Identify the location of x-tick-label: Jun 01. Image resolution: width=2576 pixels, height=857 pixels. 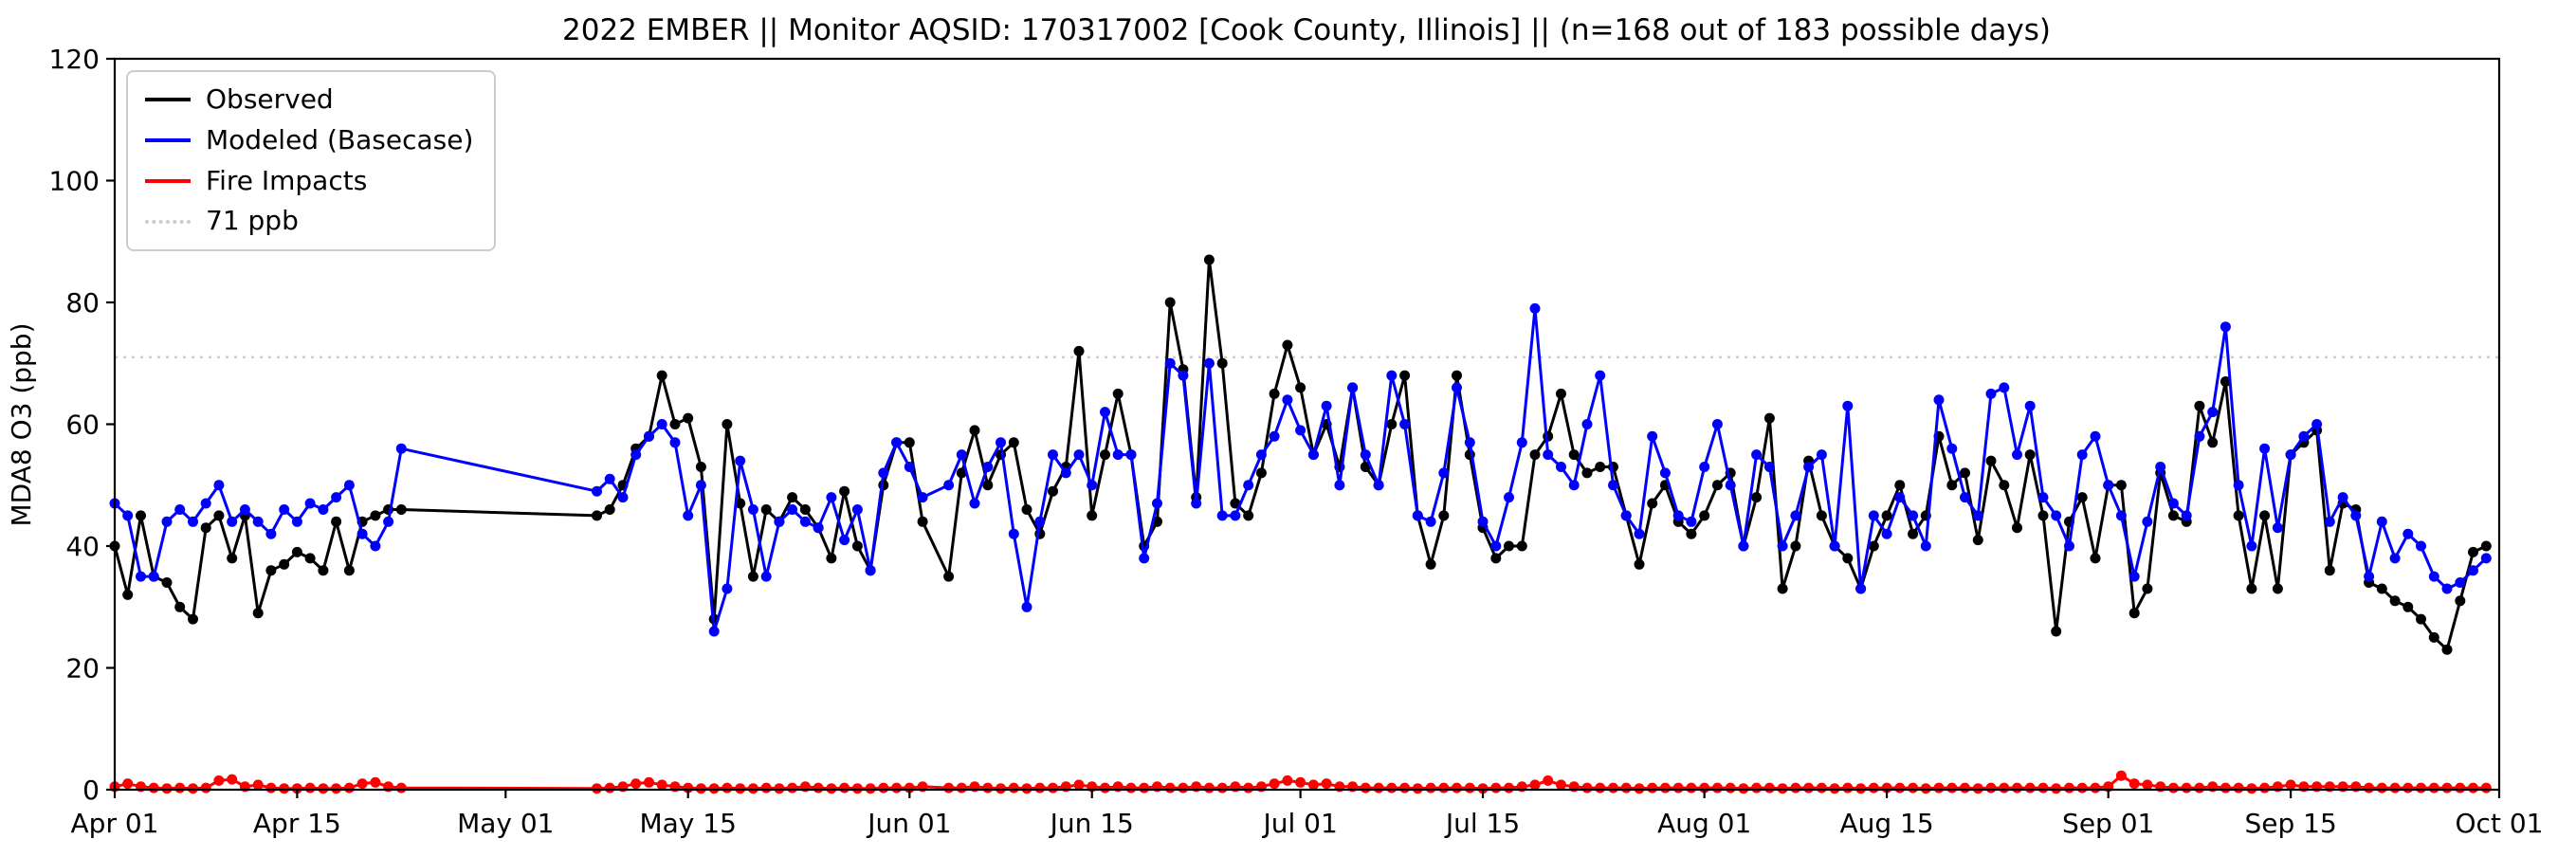
(908, 823).